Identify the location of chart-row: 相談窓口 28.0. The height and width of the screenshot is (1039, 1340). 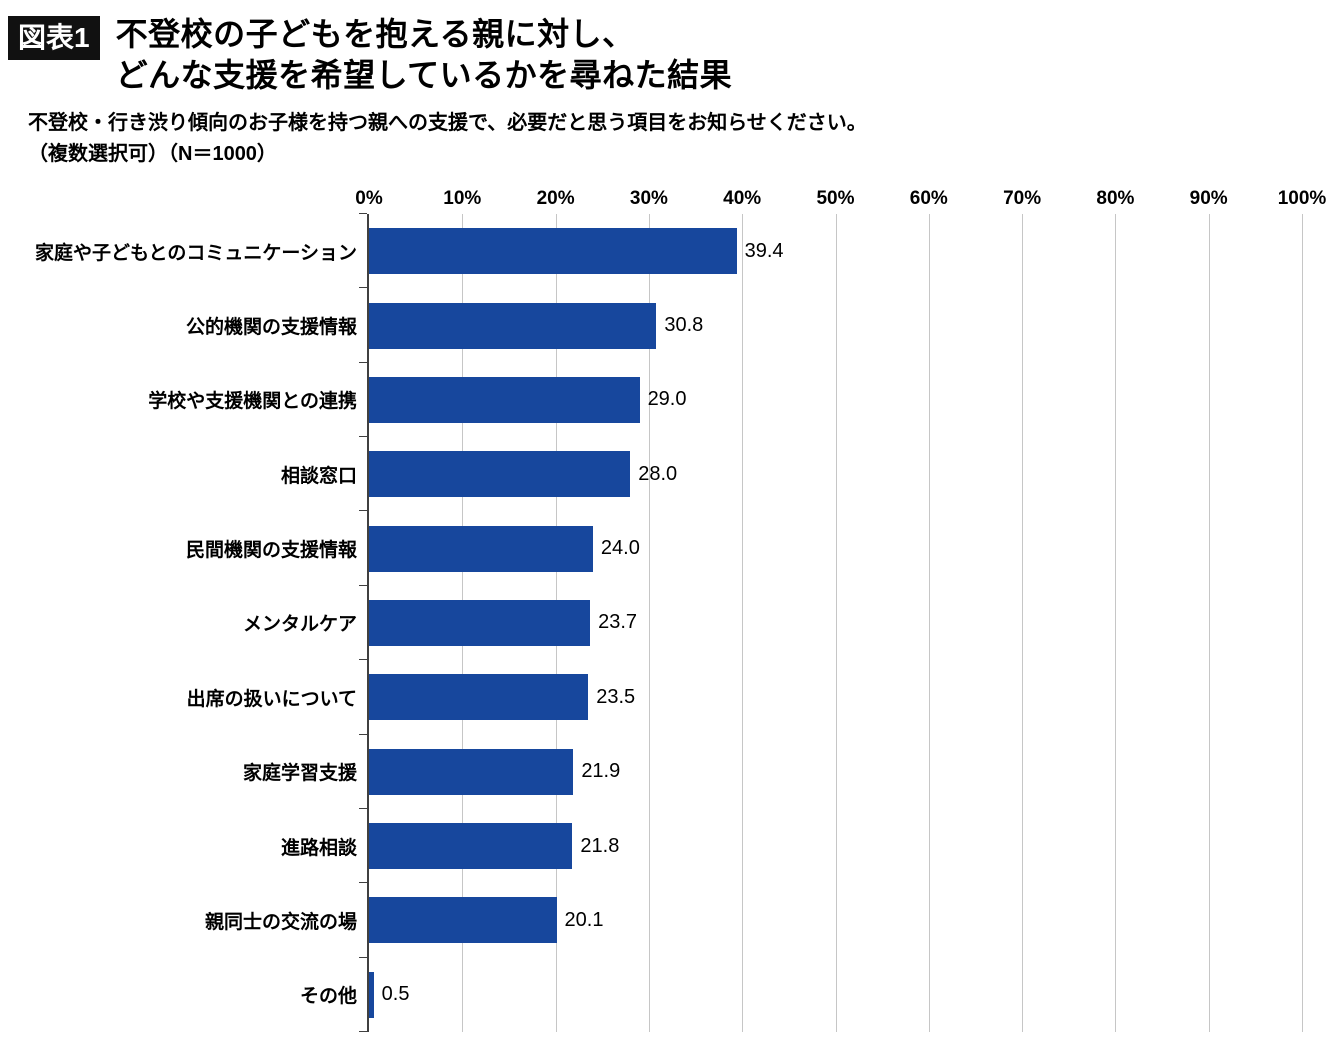
(791, 474).